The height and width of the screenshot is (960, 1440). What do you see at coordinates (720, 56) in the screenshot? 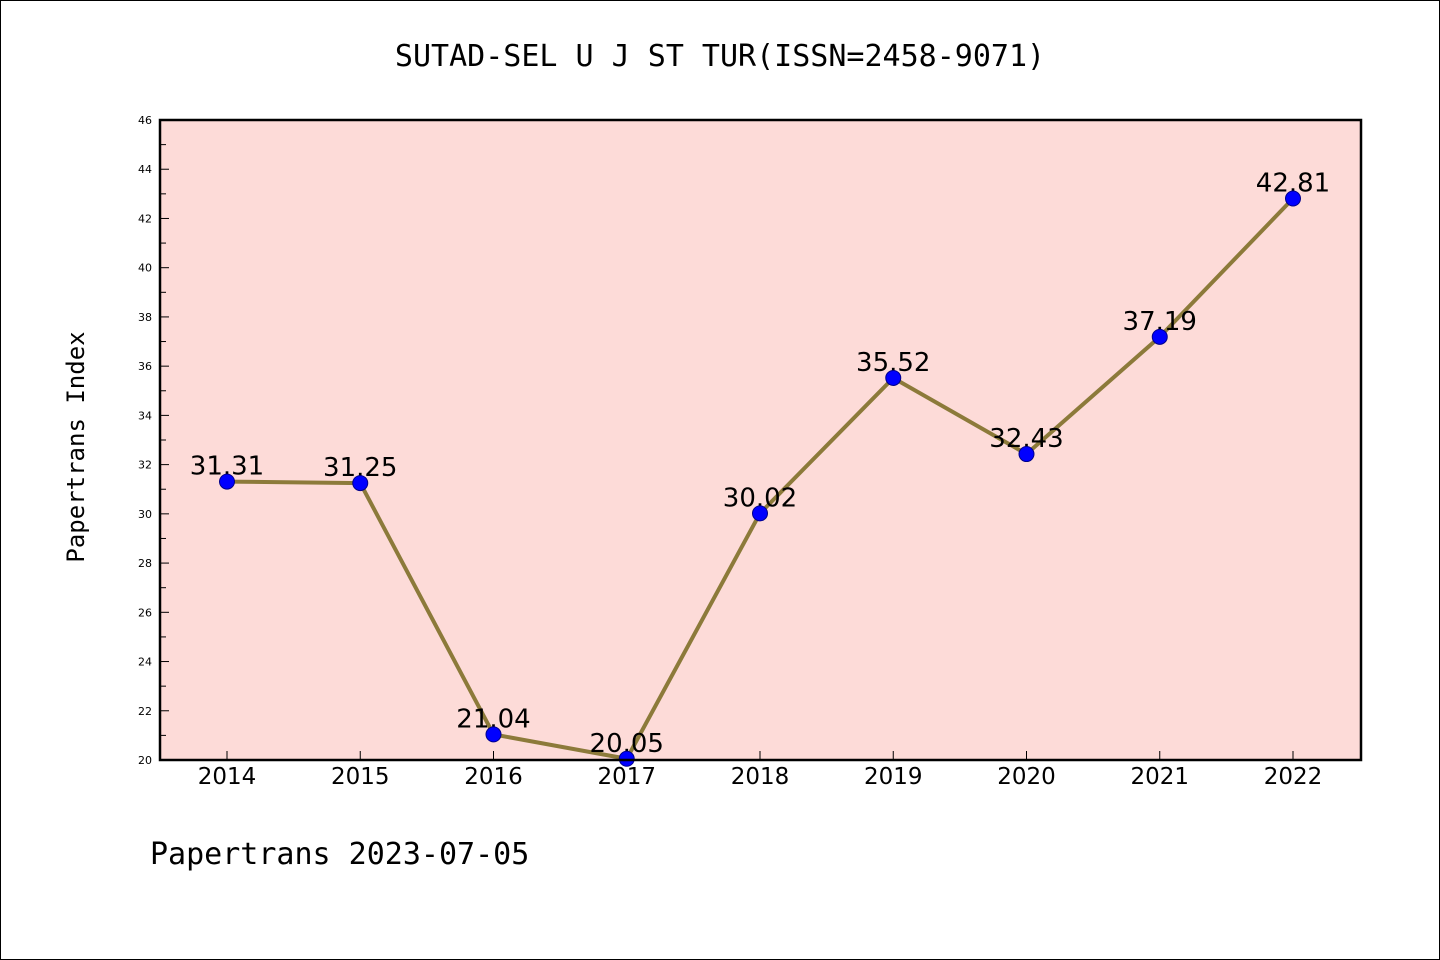
I see `chart-title: SUTAD-SEL U J ST TUR(ISSN=2458-9071)` at bounding box center [720, 56].